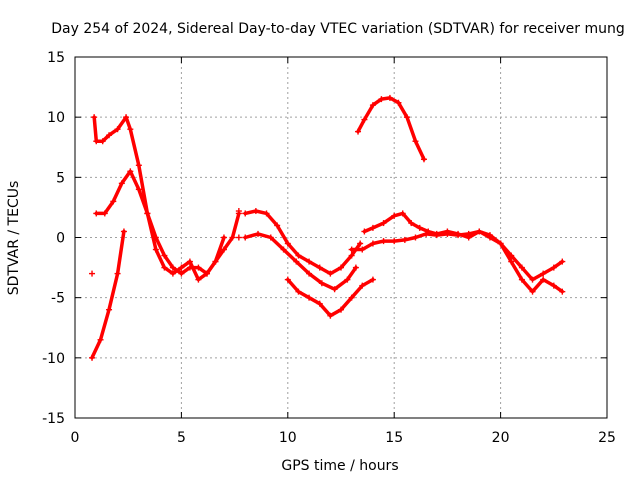 The height and width of the screenshot is (480, 640). I want to click on series-trace-f, so click(330, 297).